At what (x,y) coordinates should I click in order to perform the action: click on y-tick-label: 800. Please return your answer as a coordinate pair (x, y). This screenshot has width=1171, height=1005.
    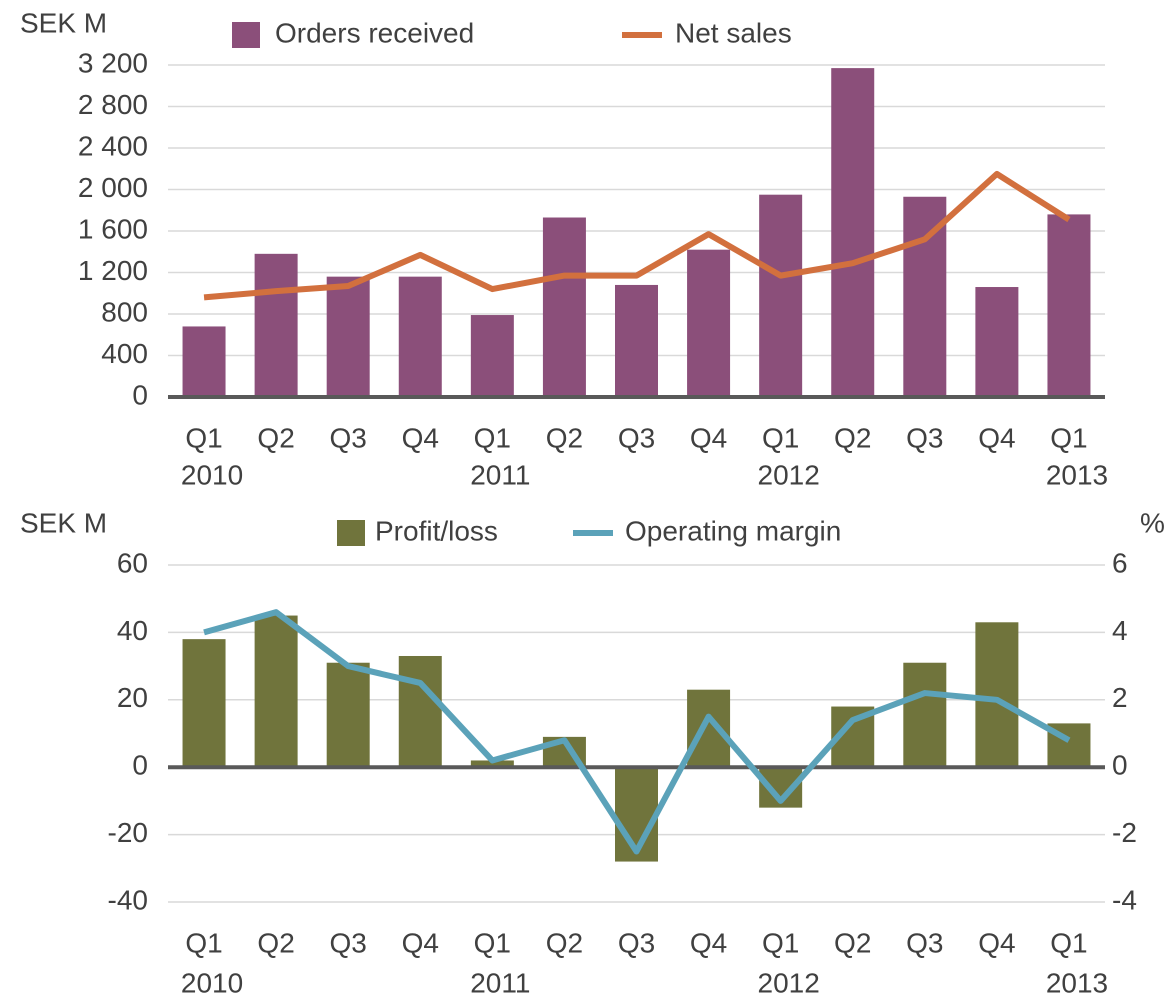
    Looking at the image, I should click on (124, 311).